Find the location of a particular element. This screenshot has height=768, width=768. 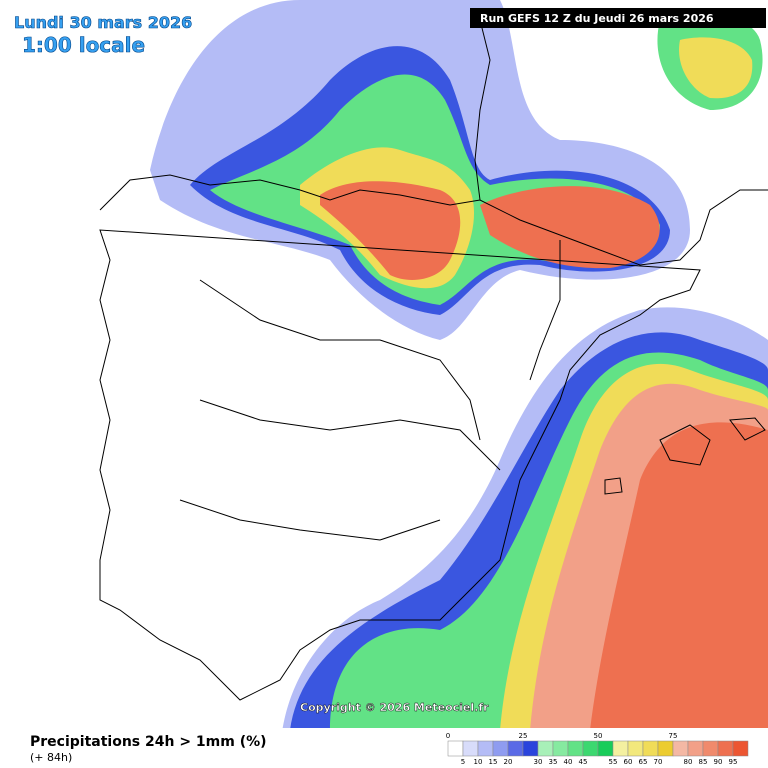

legend-bottom-label: 5 is located at coordinates (463, 762).